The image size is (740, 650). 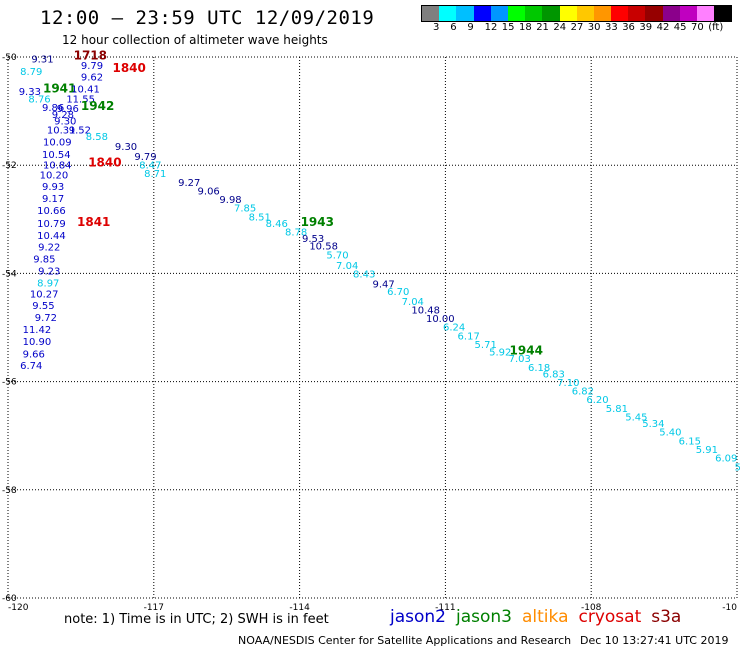 What do you see at coordinates (53, 108) in the screenshot?
I see `wave-height-label: 9.86` at bounding box center [53, 108].